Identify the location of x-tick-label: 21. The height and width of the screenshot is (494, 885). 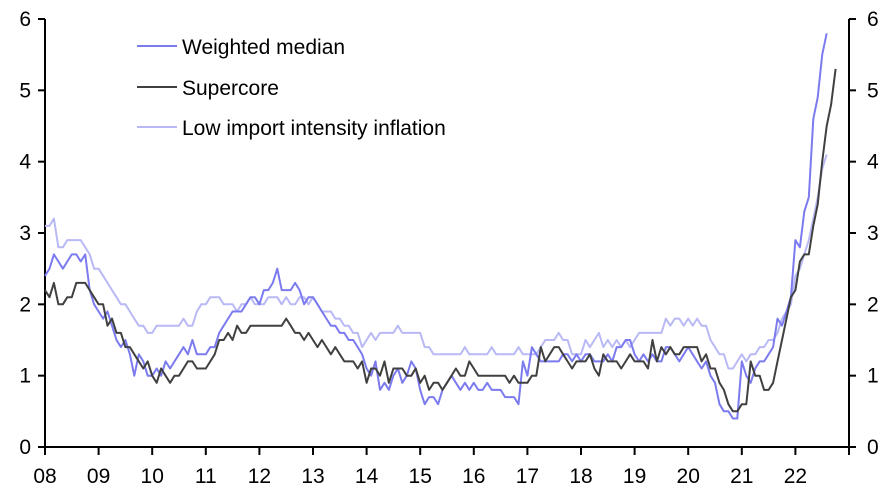
(741, 476).